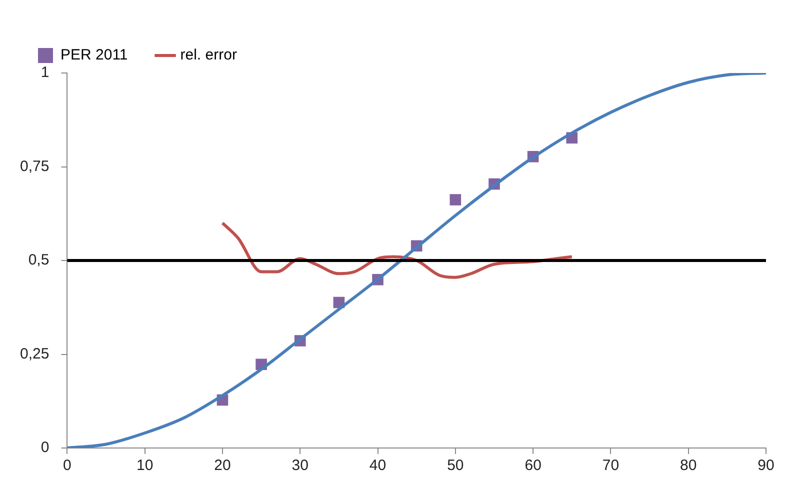 This screenshot has height=486, width=792. What do you see at coordinates (611, 465) in the screenshot?
I see `x-tick-label: 70` at bounding box center [611, 465].